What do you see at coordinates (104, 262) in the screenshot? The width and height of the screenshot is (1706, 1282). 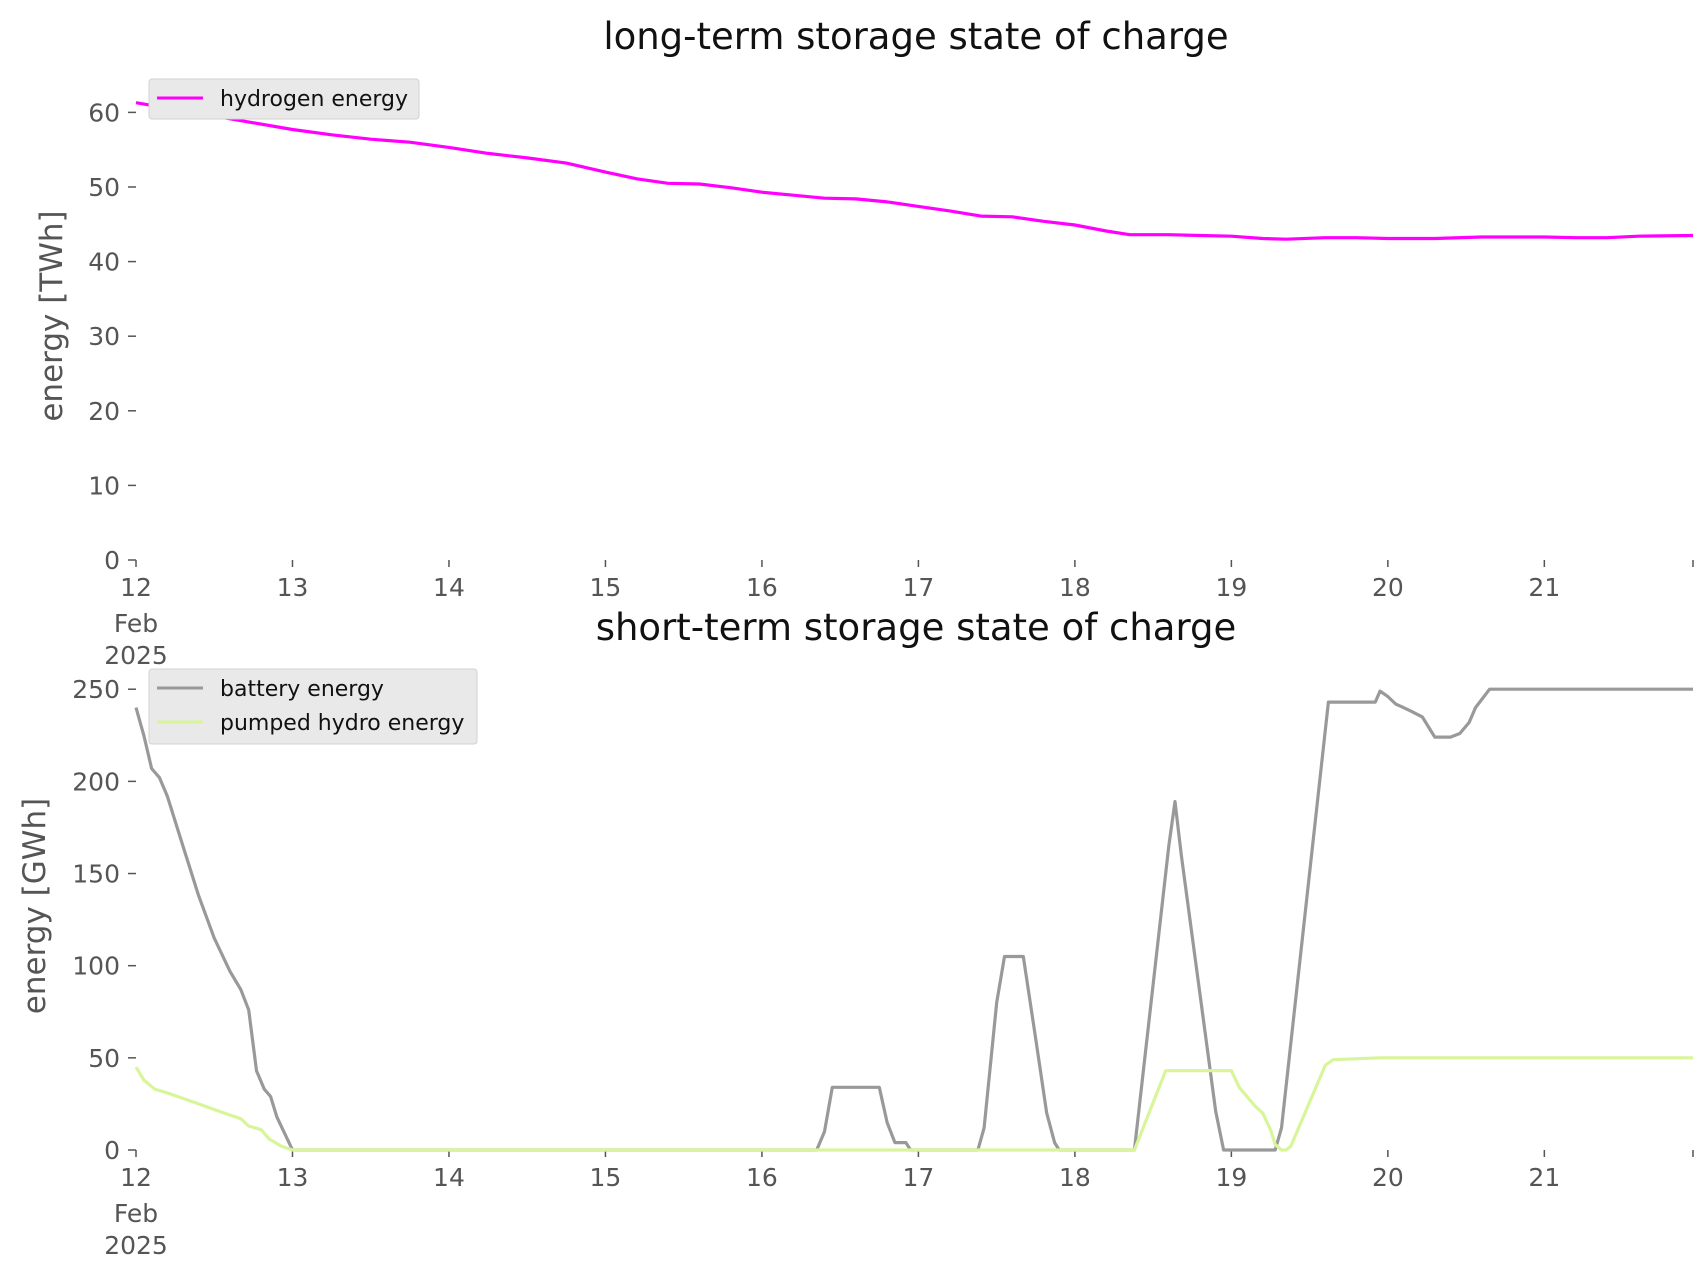 I see `y-tick-label: 40` at bounding box center [104, 262].